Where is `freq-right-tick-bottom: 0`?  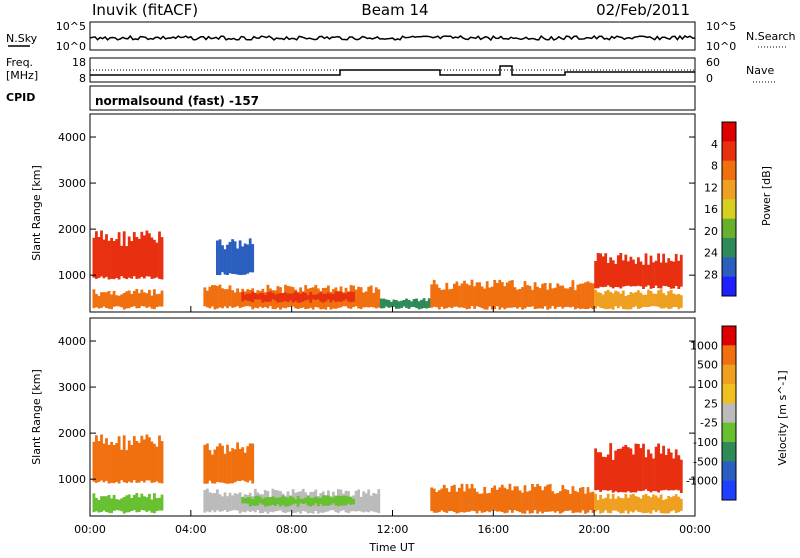 freq-right-tick-bottom: 0 is located at coordinates (709, 78).